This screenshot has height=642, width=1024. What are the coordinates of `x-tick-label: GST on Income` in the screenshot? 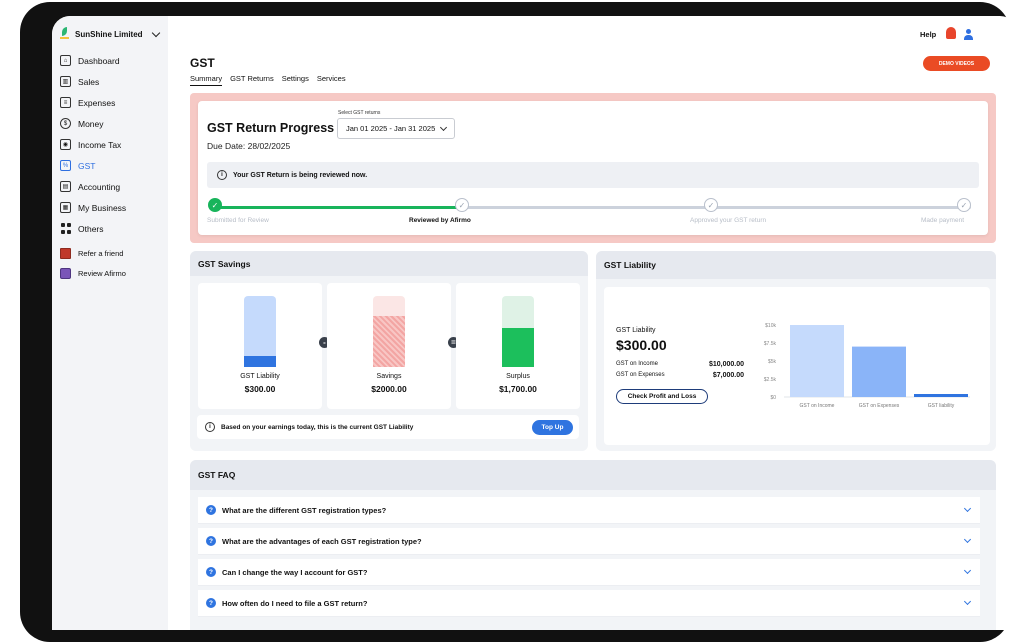 It's located at (817, 406).